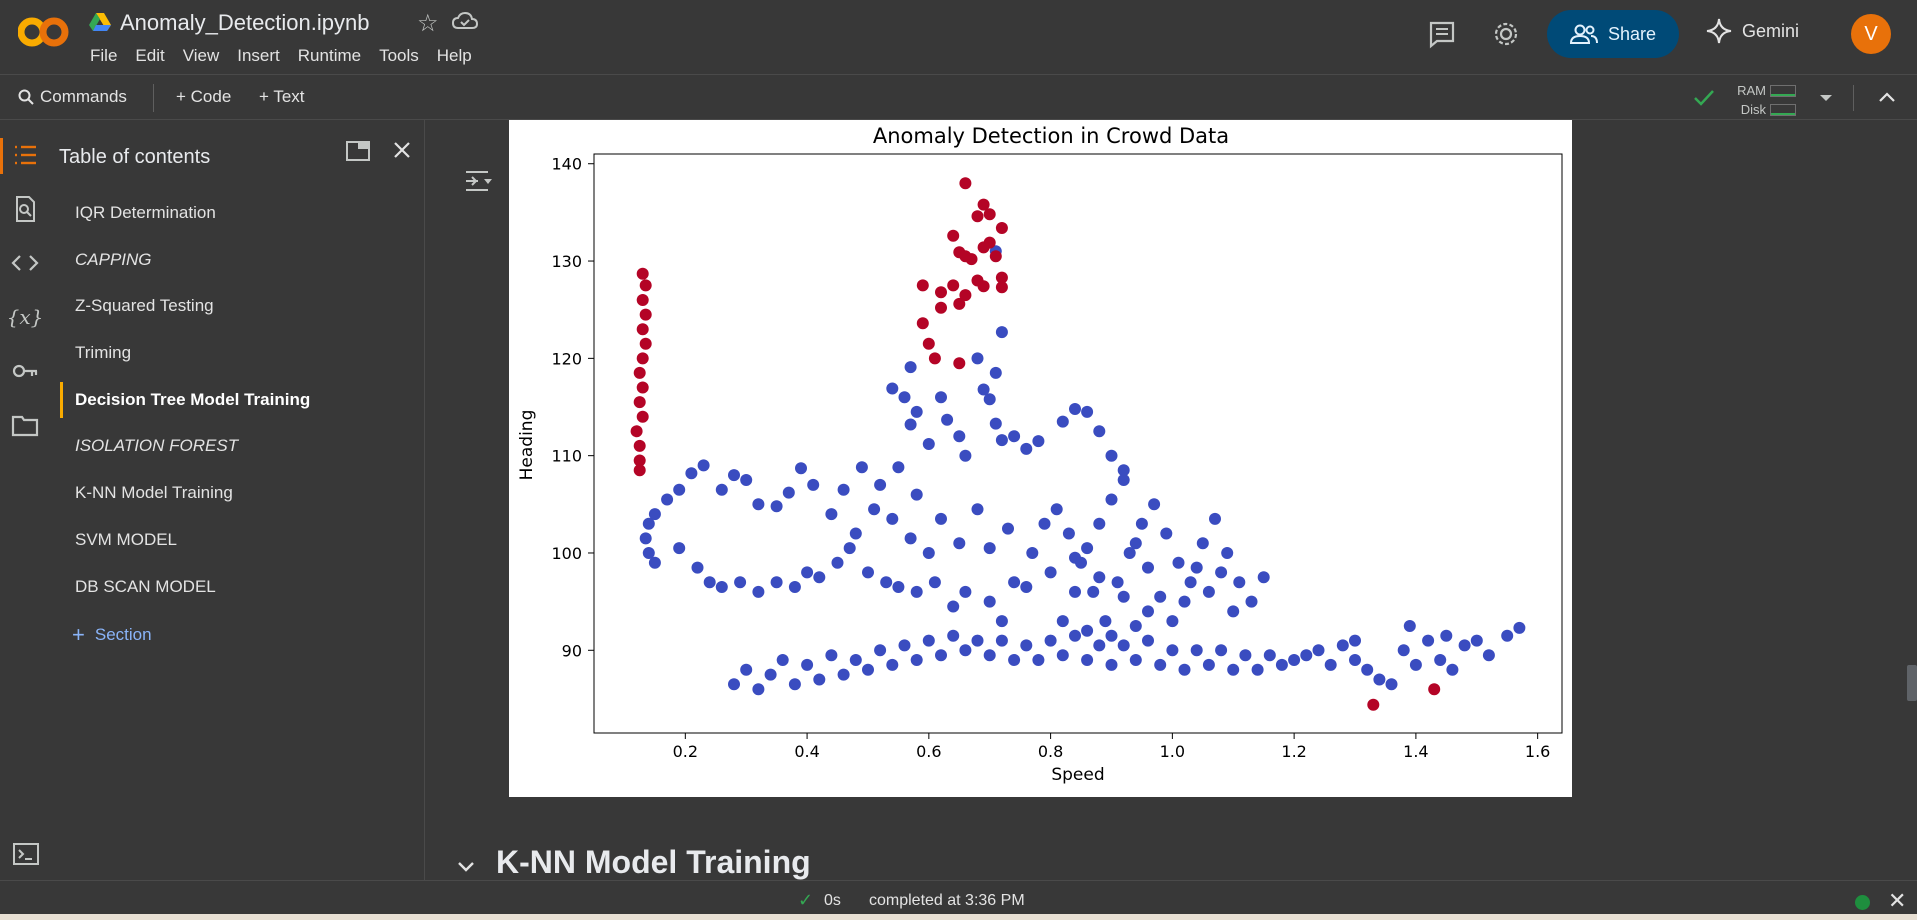  What do you see at coordinates (204, 96) in the screenshot?
I see `add-code-button: + Code` at bounding box center [204, 96].